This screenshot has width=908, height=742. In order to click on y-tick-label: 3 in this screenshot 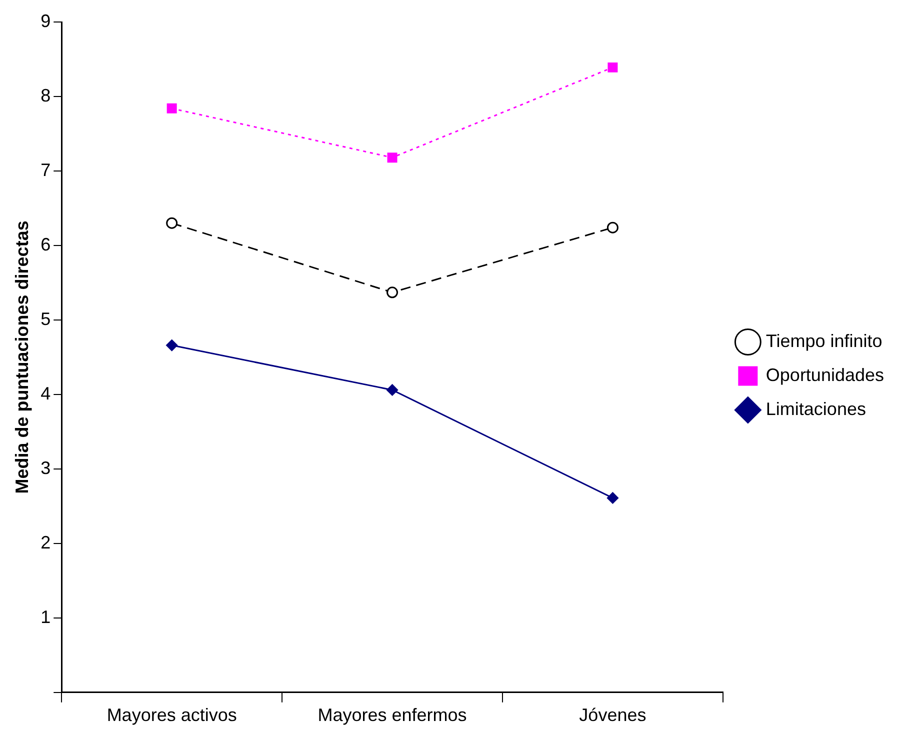, I will do `click(45, 468)`.